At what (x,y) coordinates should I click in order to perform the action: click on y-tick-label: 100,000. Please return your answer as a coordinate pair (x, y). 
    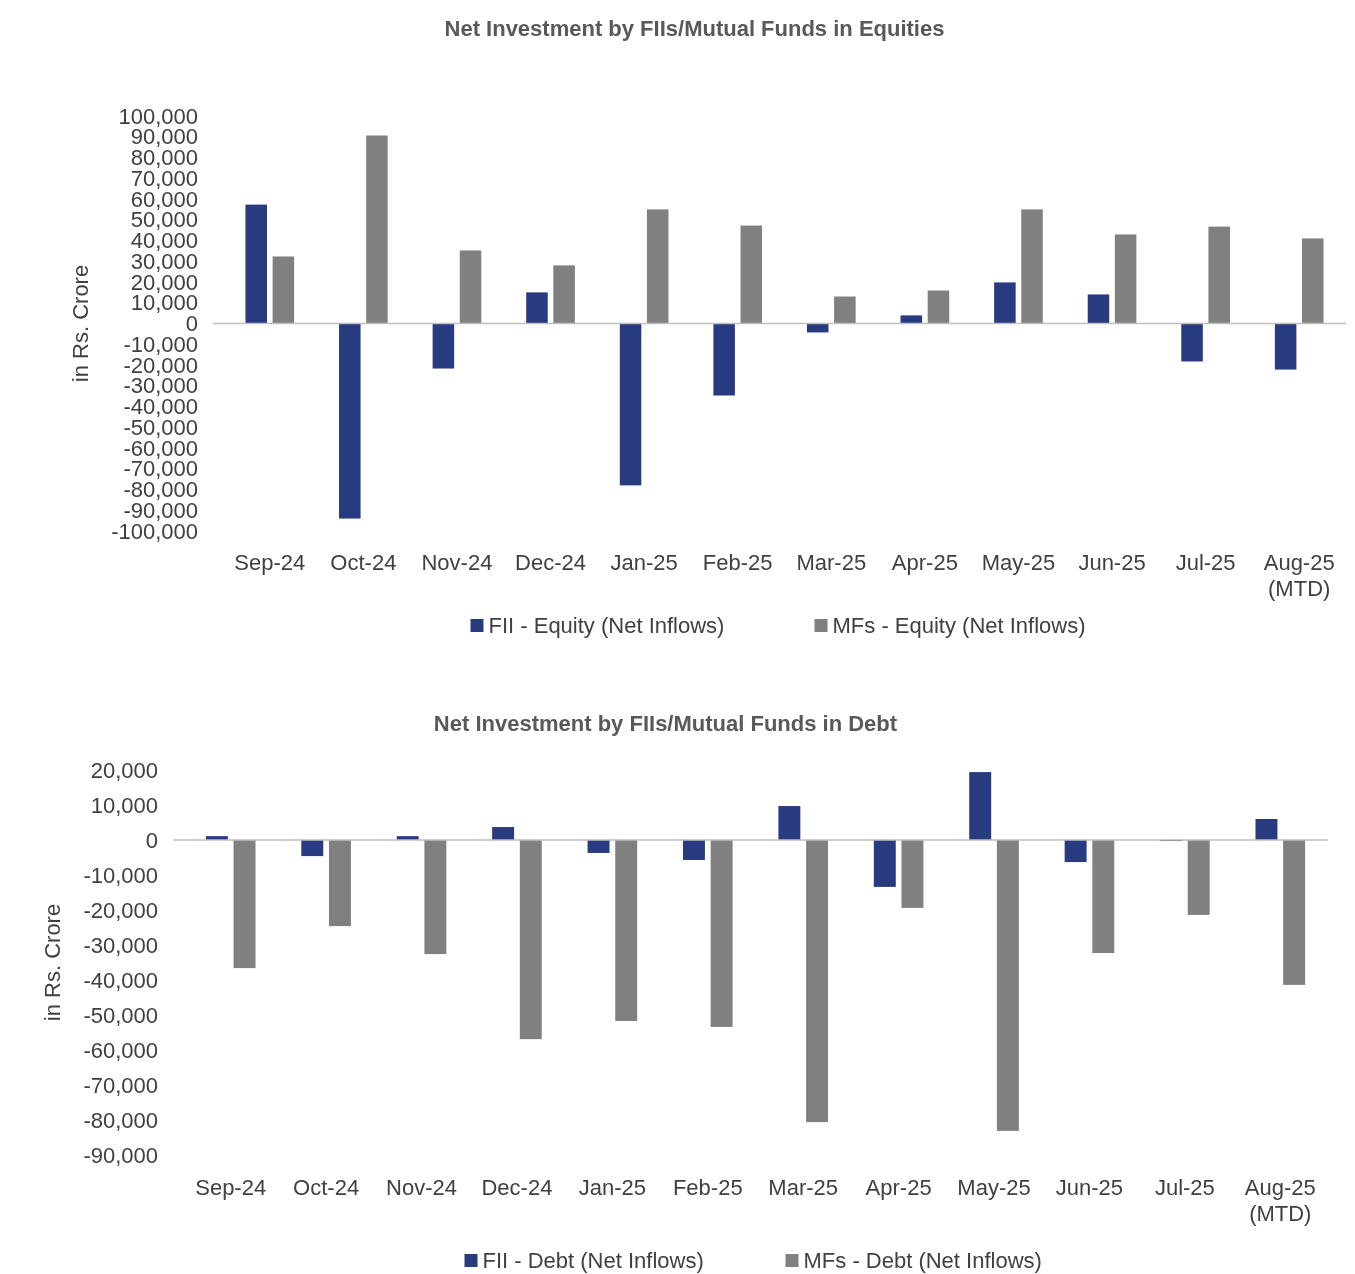
    Looking at the image, I should click on (158, 116).